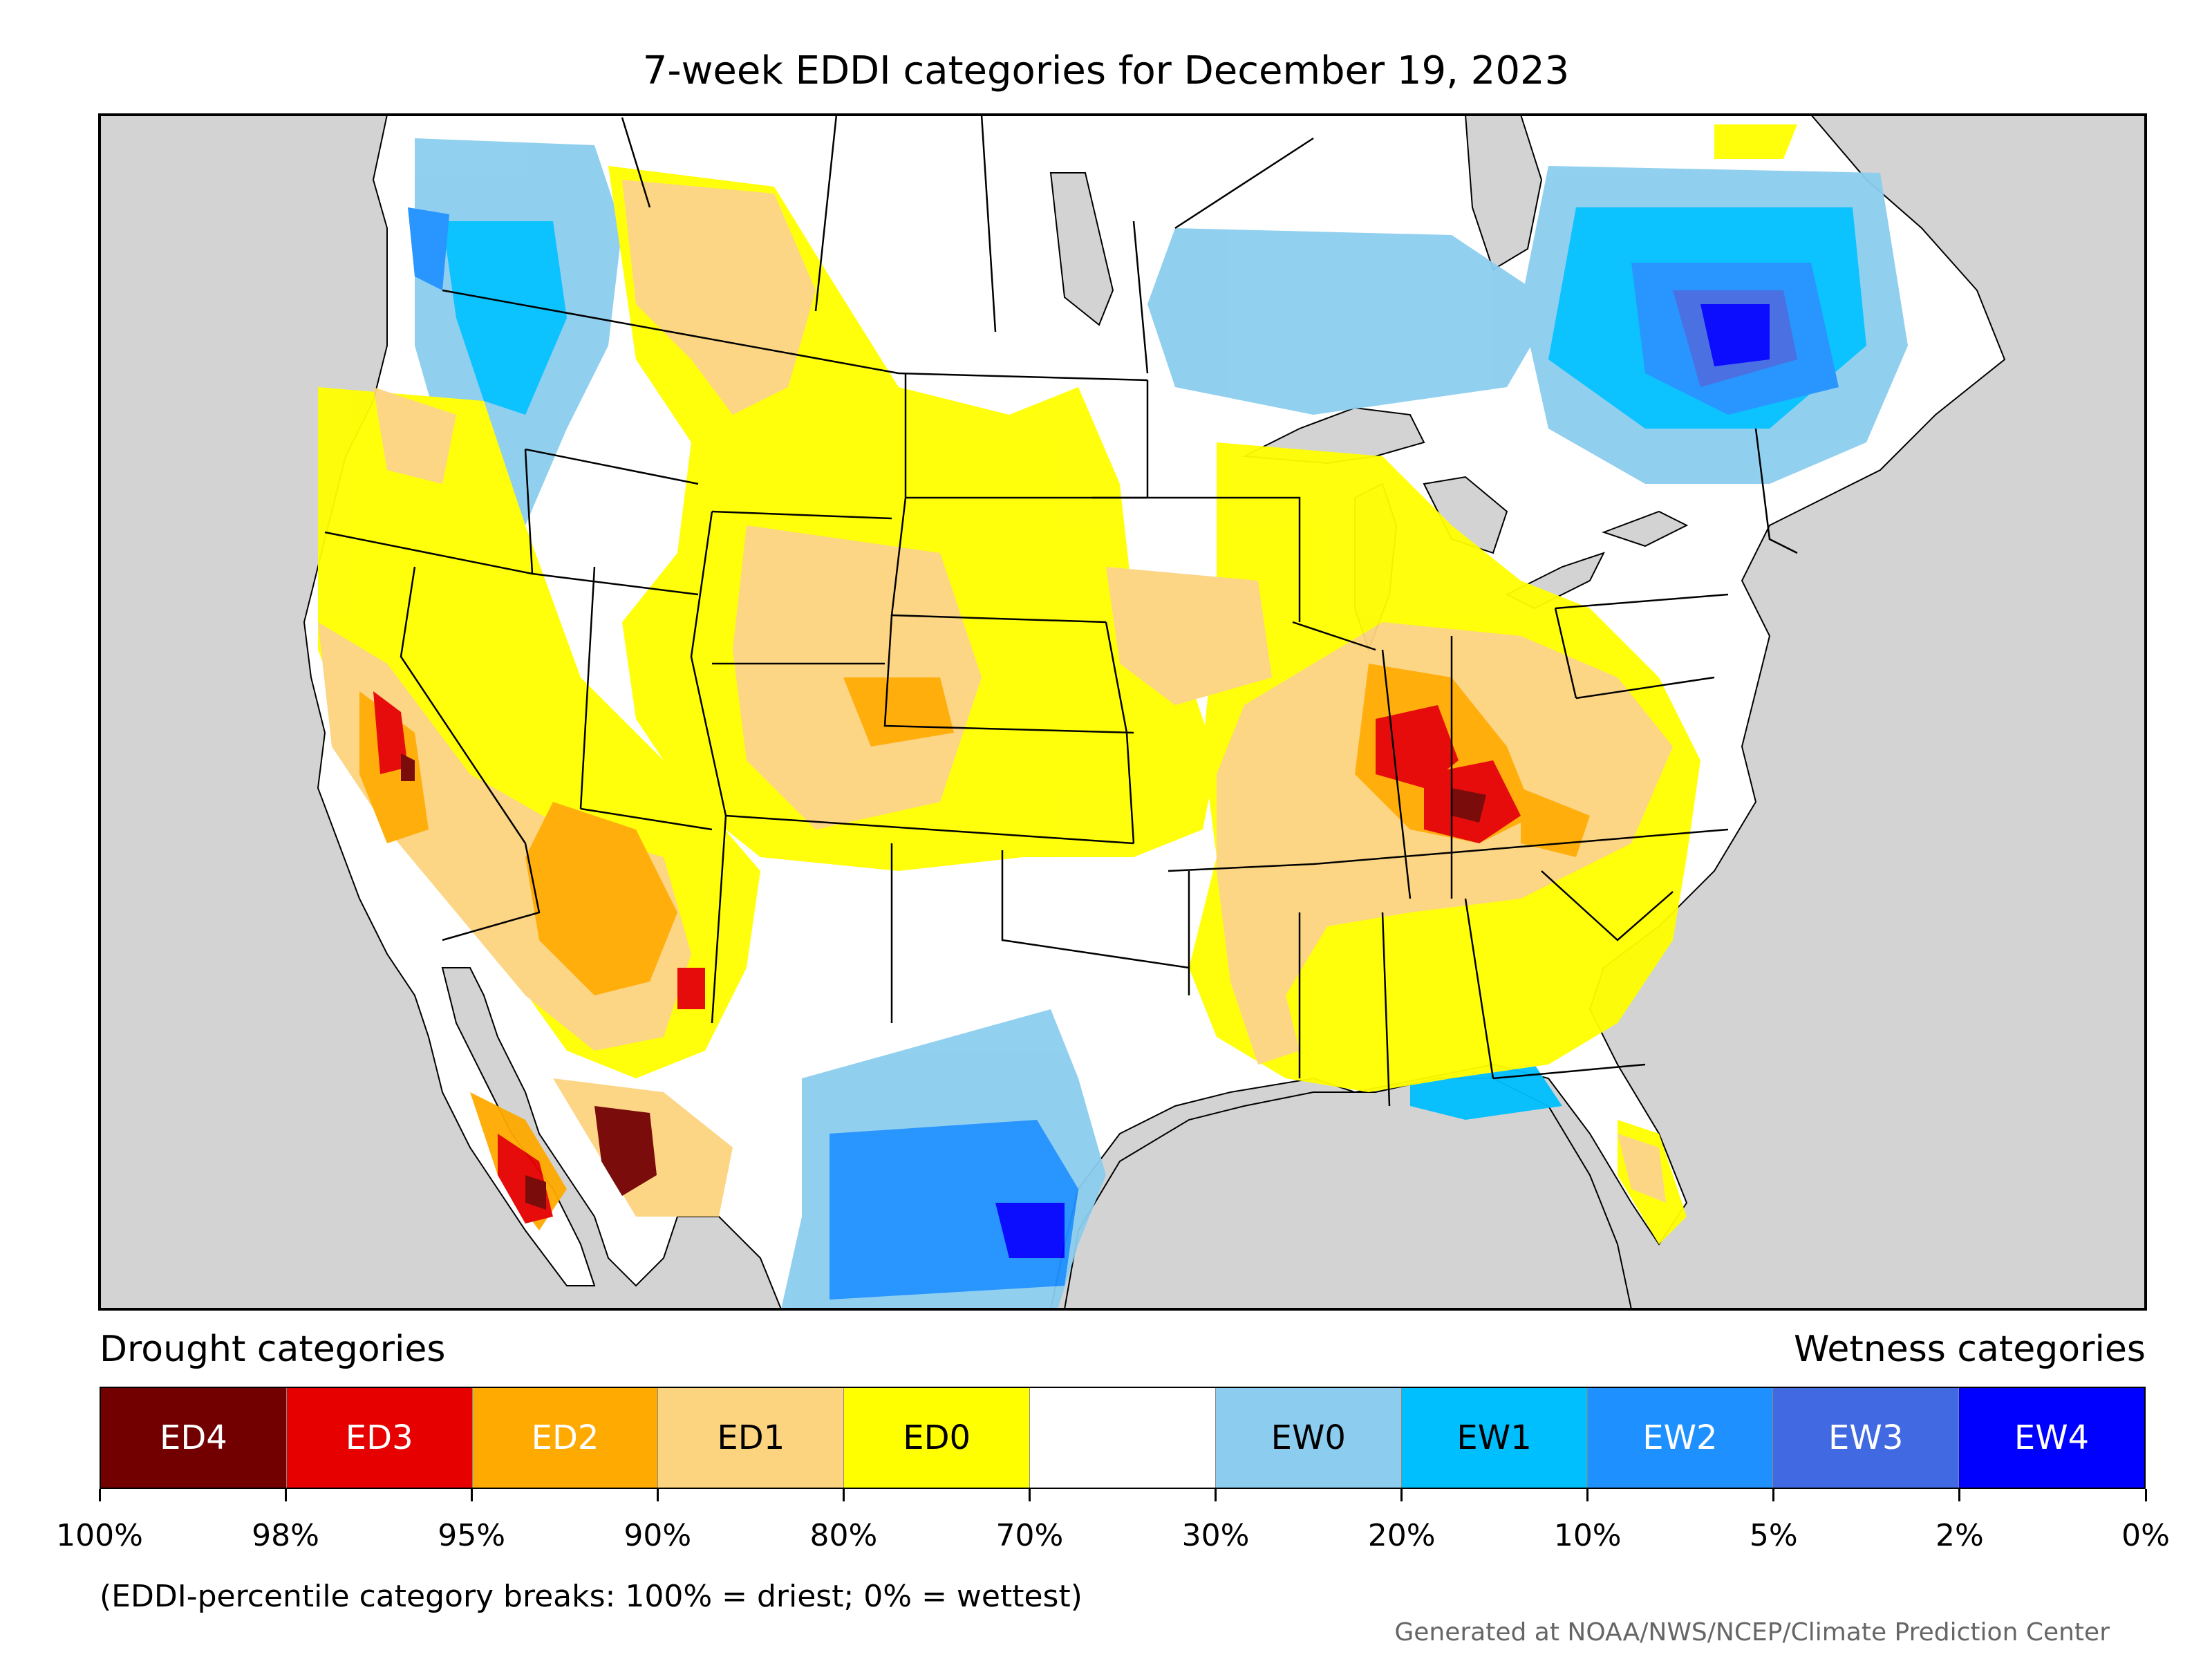 Image resolution: width=2212 pixels, height=1659 pixels. Describe the element at coordinates (379, 1438) in the screenshot. I see `legend-category-ed3: ED3` at that location.